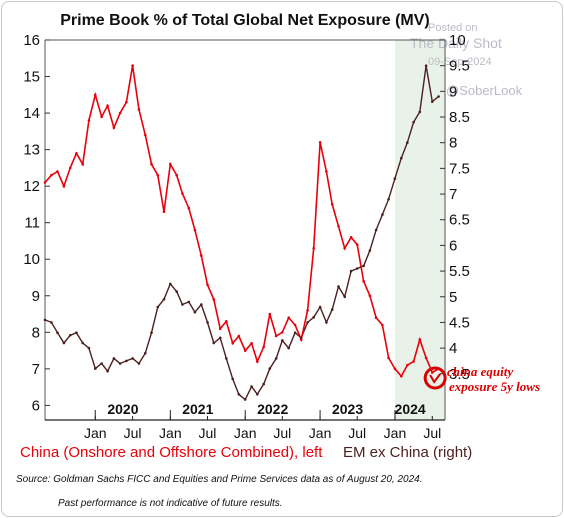 The image size is (564, 518). Describe the element at coordinates (453, 91) in the screenshot. I see `right-tick-label: 9` at that location.